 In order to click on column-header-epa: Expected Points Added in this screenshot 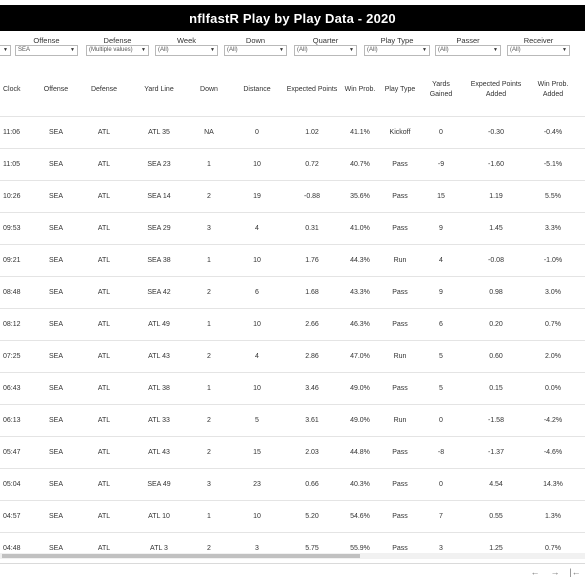, I will do `click(496, 89)`.